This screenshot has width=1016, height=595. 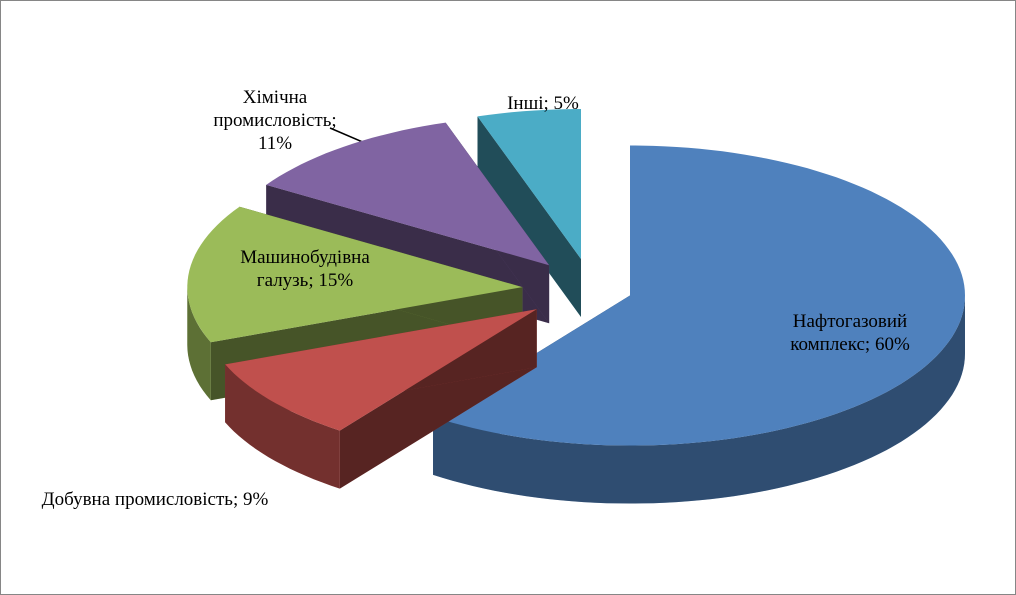 I want to click on data-label: Інші; 5%, so click(x=543, y=103).